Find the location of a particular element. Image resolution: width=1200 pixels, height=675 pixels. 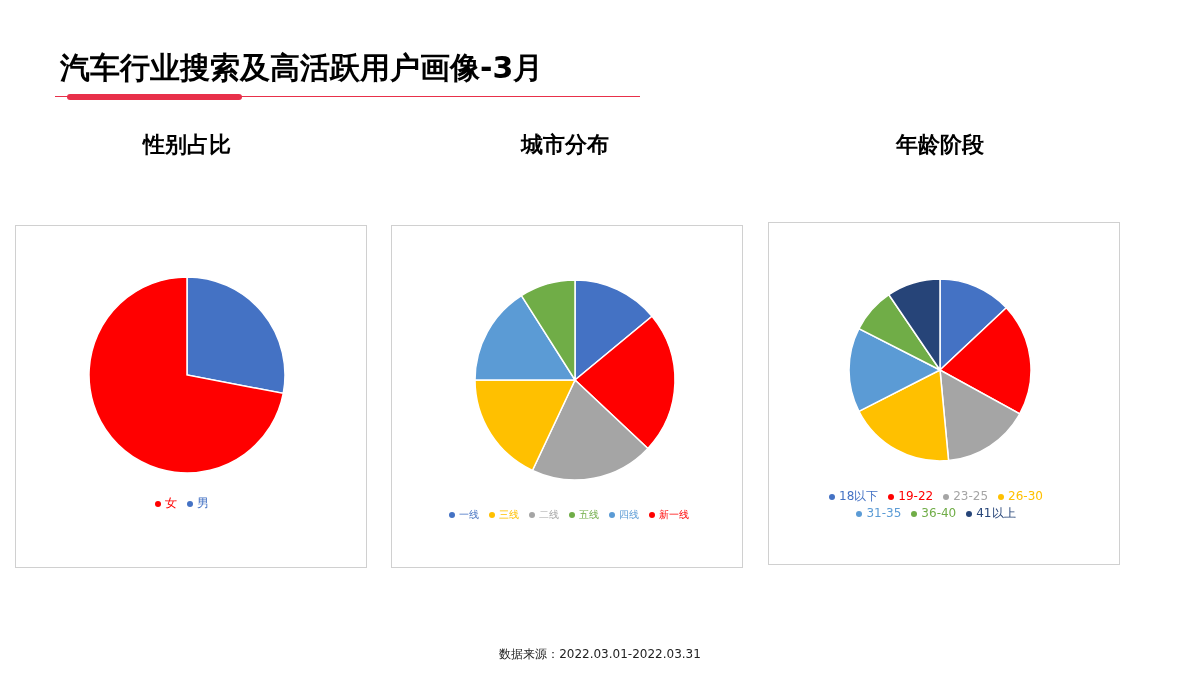

chart-title: 城市分布 is located at coordinates (564, 145).